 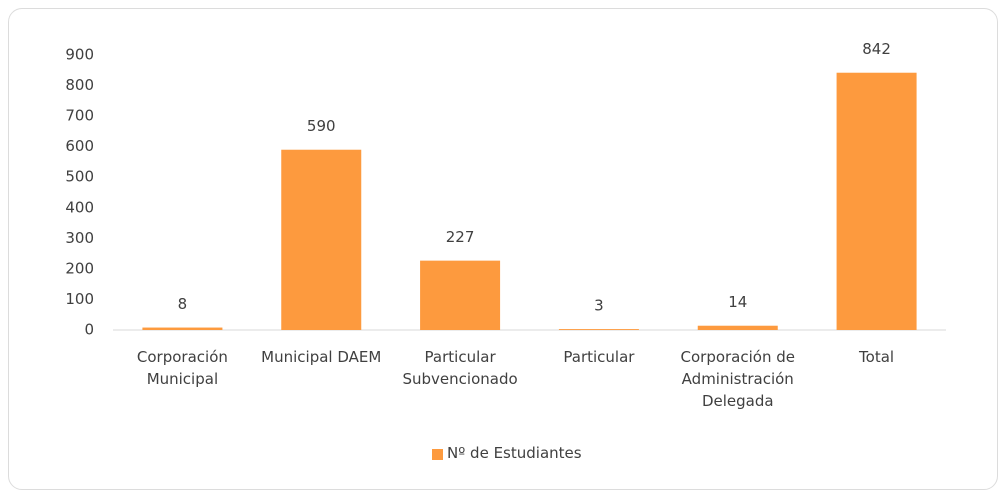 What do you see at coordinates (437, 454) in the screenshot?
I see `legend-swatch` at bounding box center [437, 454].